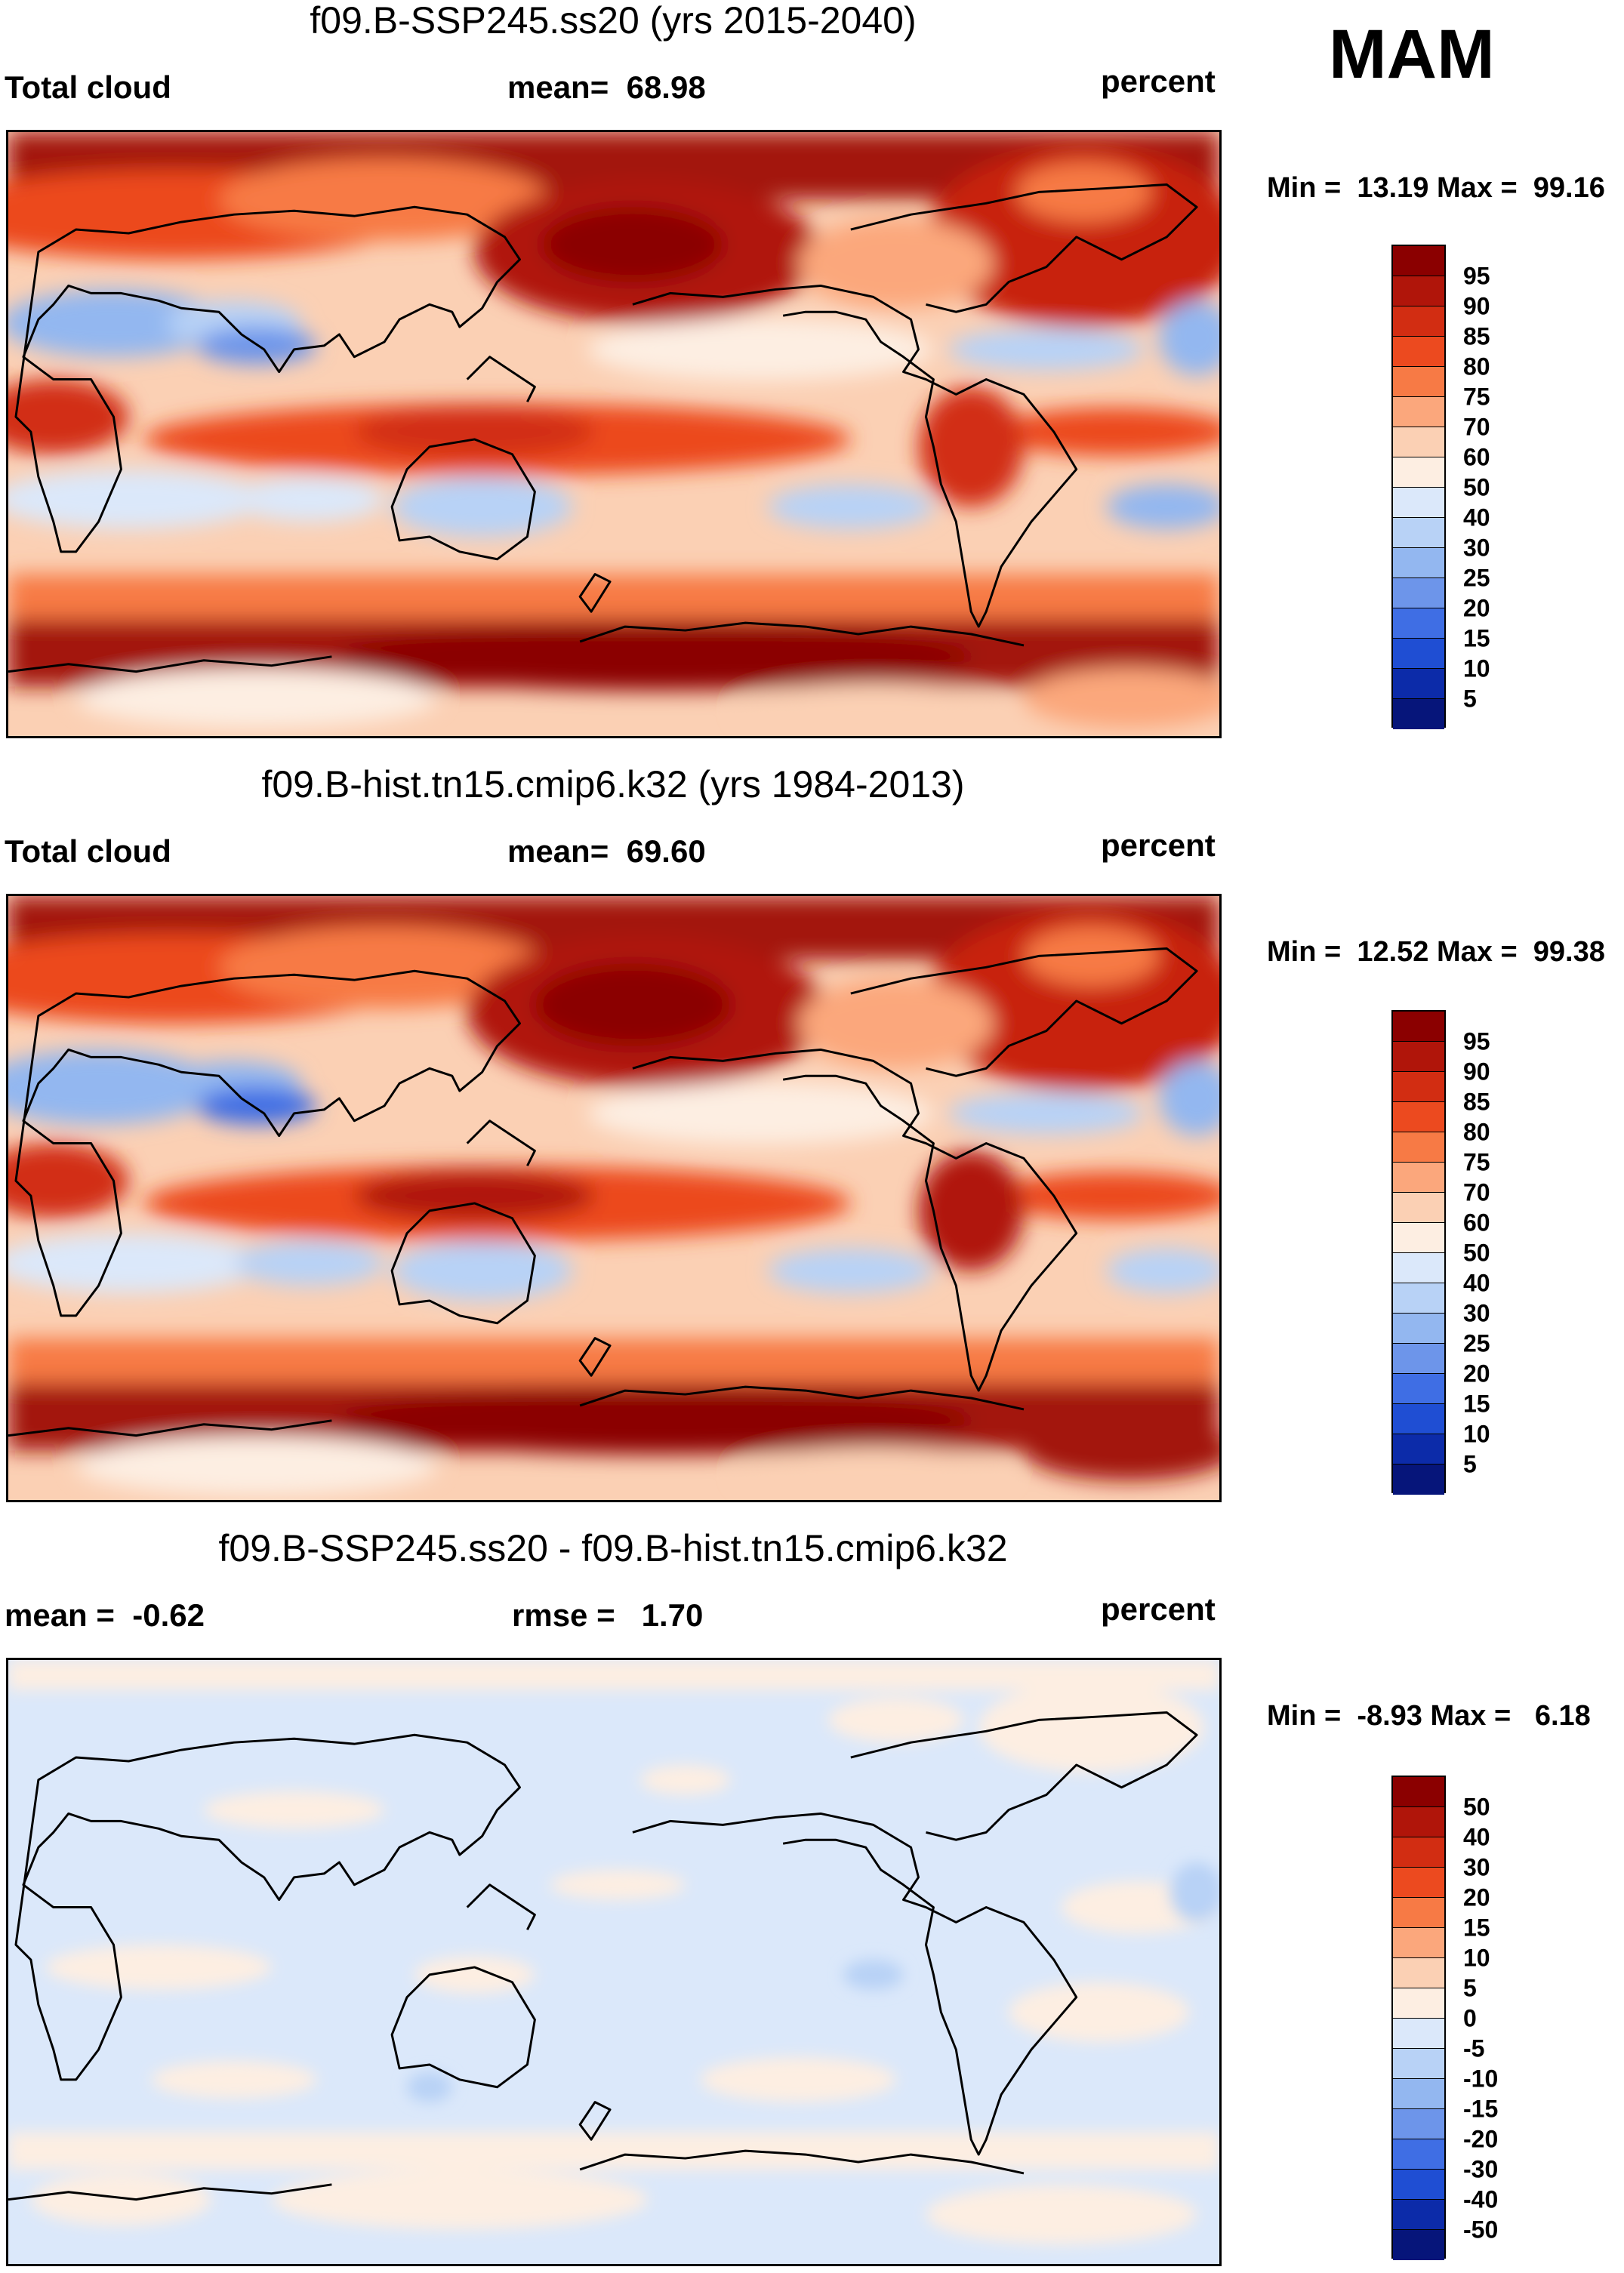 This screenshot has width=1624, height=2273. What do you see at coordinates (1419, 487) in the screenshot?
I see `panel-1-colorbar` at bounding box center [1419, 487].